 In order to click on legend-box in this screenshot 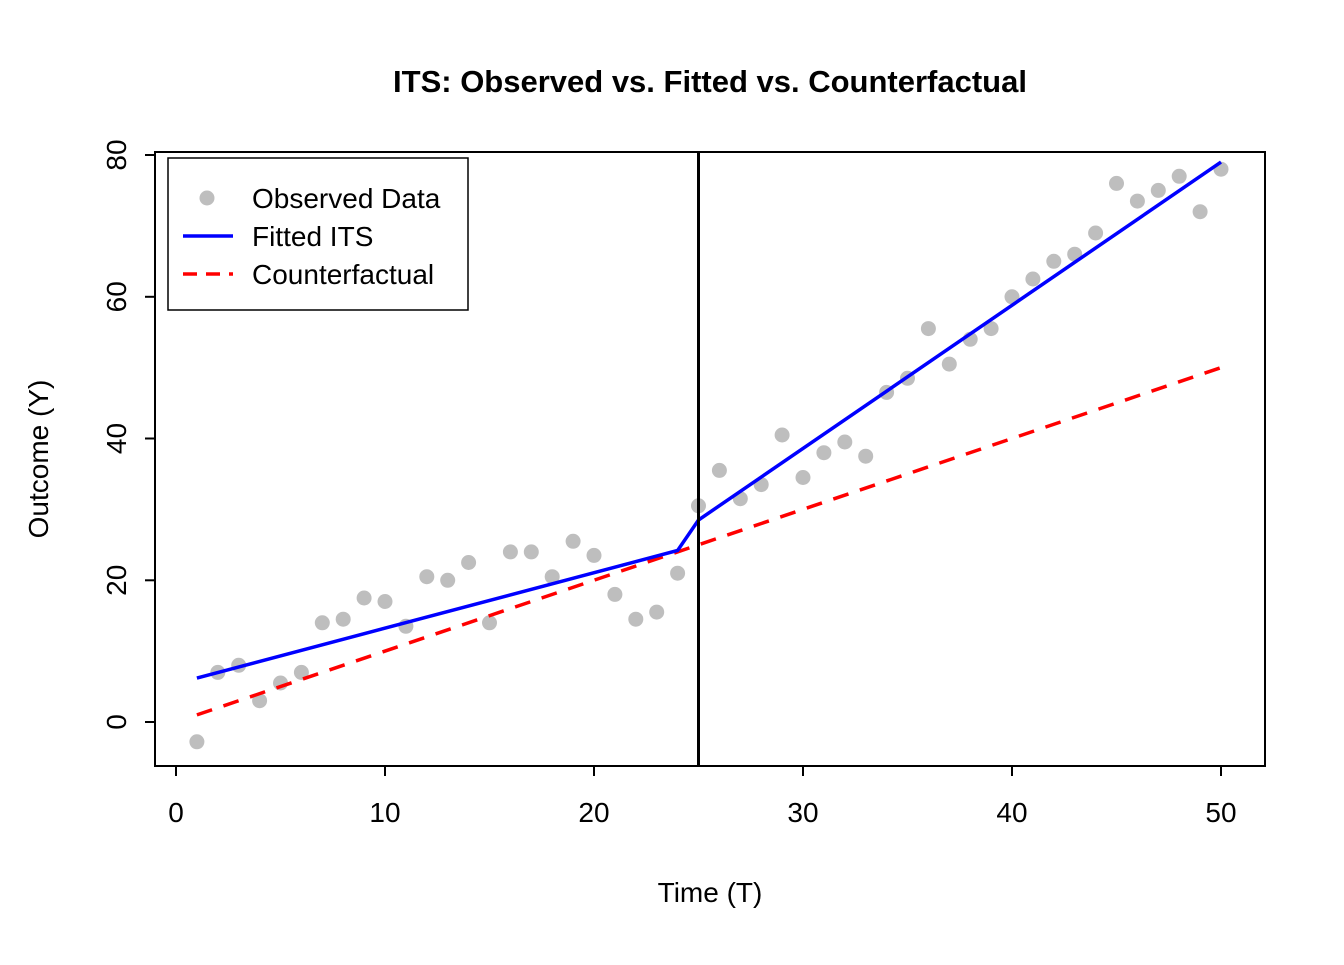, I will do `click(318, 234)`.